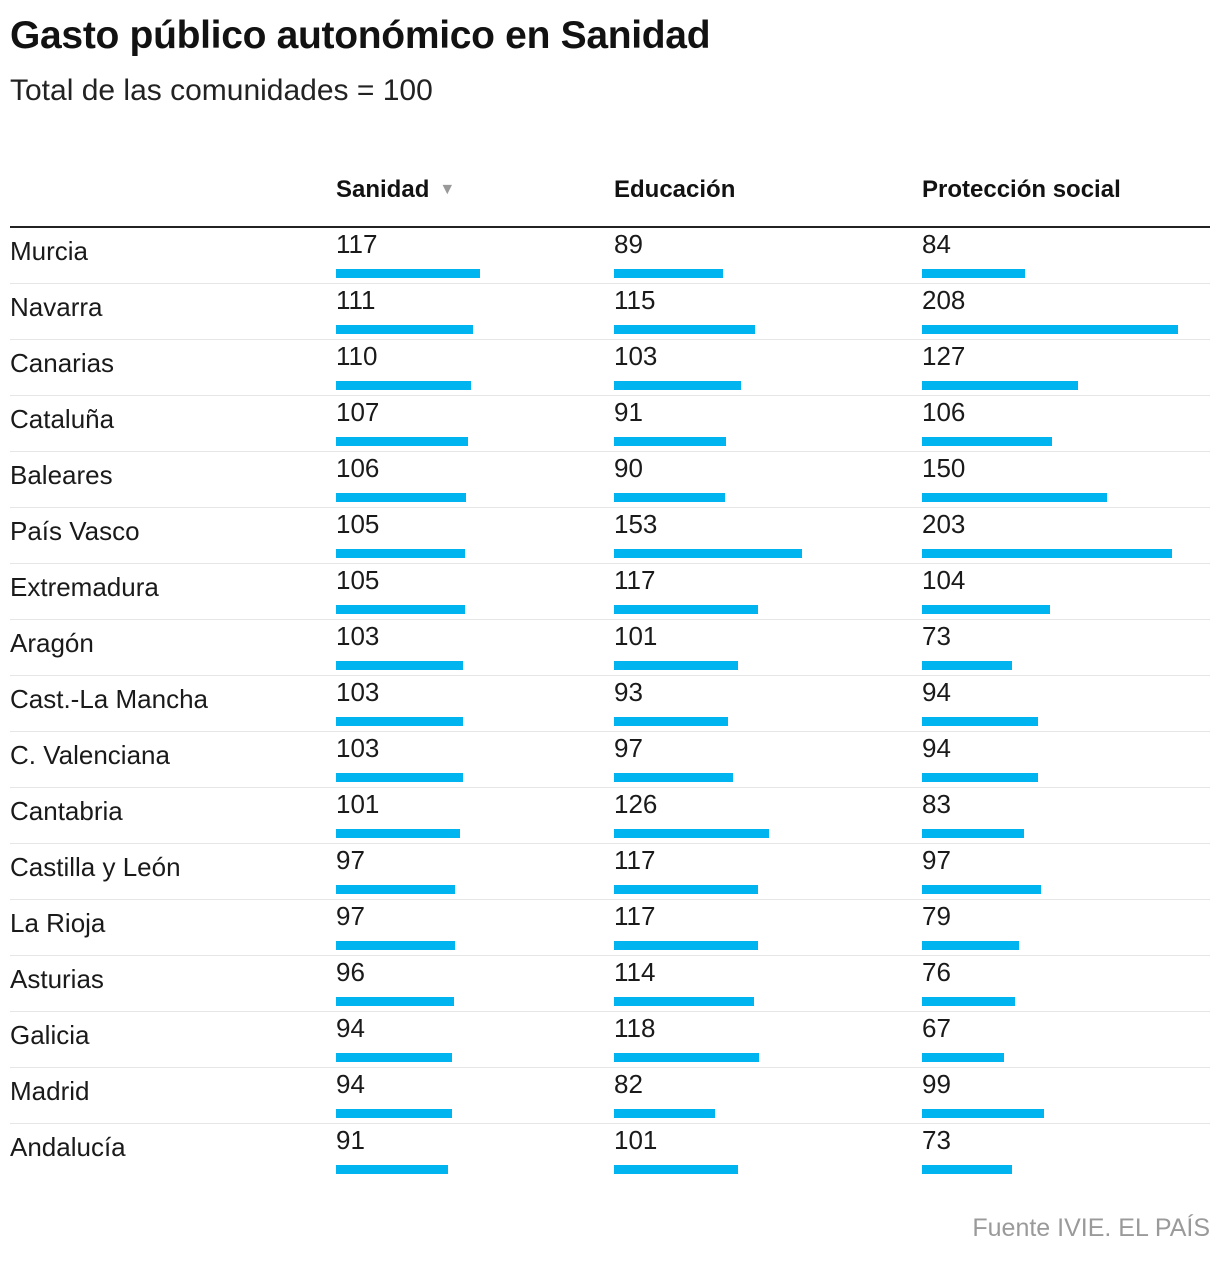 The height and width of the screenshot is (1262, 1220). Describe the element at coordinates (610, 648) in the screenshot. I see `table-row: Aragón 103 101 73` at that location.